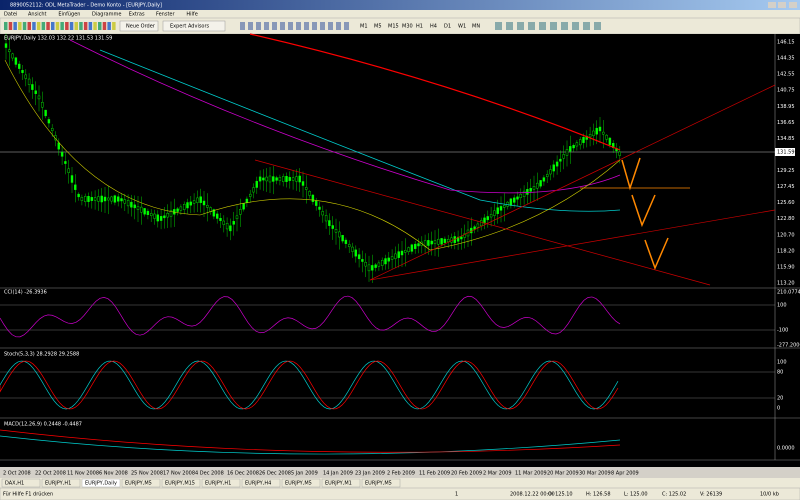 The image size is (800, 500). What do you see at coordinates (419, 27) in the screenshot?
I see `timeframe-button: H1` at bounding box center [419, 27].